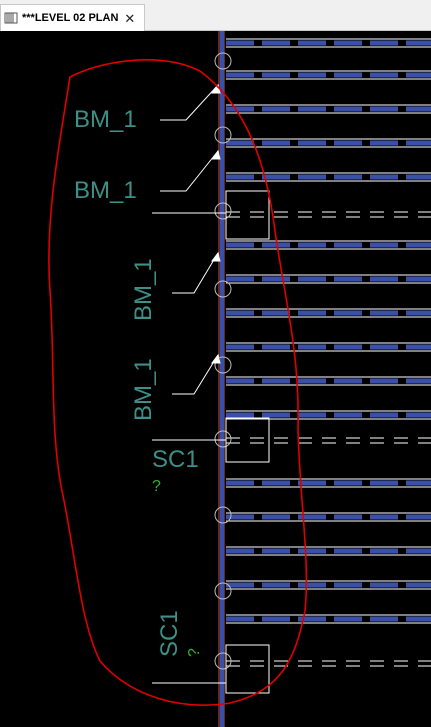 The width and height of the screenshot is (431, 727). Describe the element at coordinates (156, 486) in the screenshot. I see `connection-tag-question-middle: ?` at that location.